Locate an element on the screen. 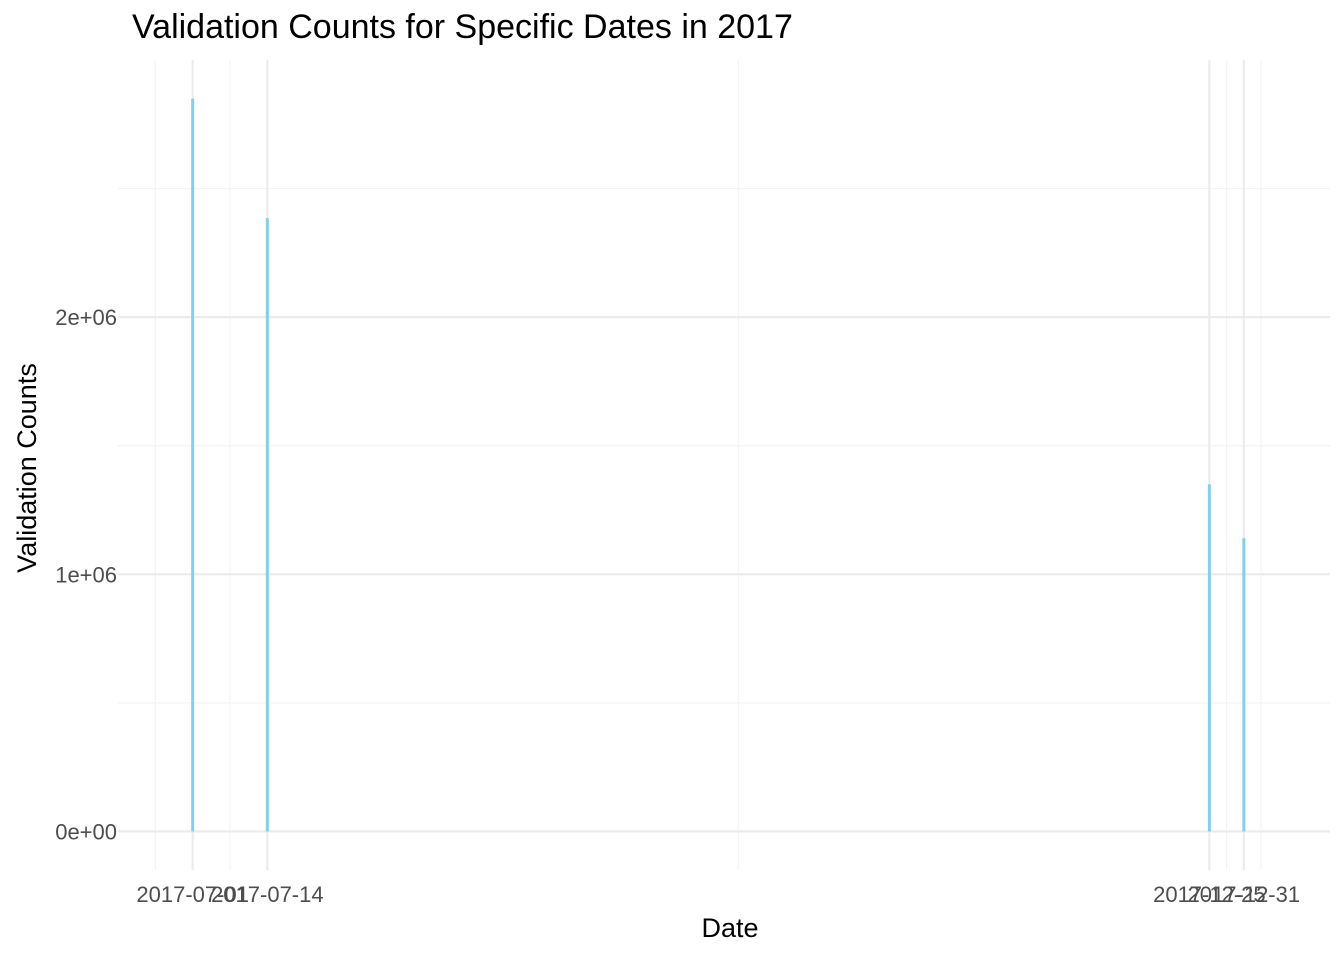 This screenshot has width=1344, height=960. x-tick-label: 2017-12-25 is located at coordinates (1209, 894).